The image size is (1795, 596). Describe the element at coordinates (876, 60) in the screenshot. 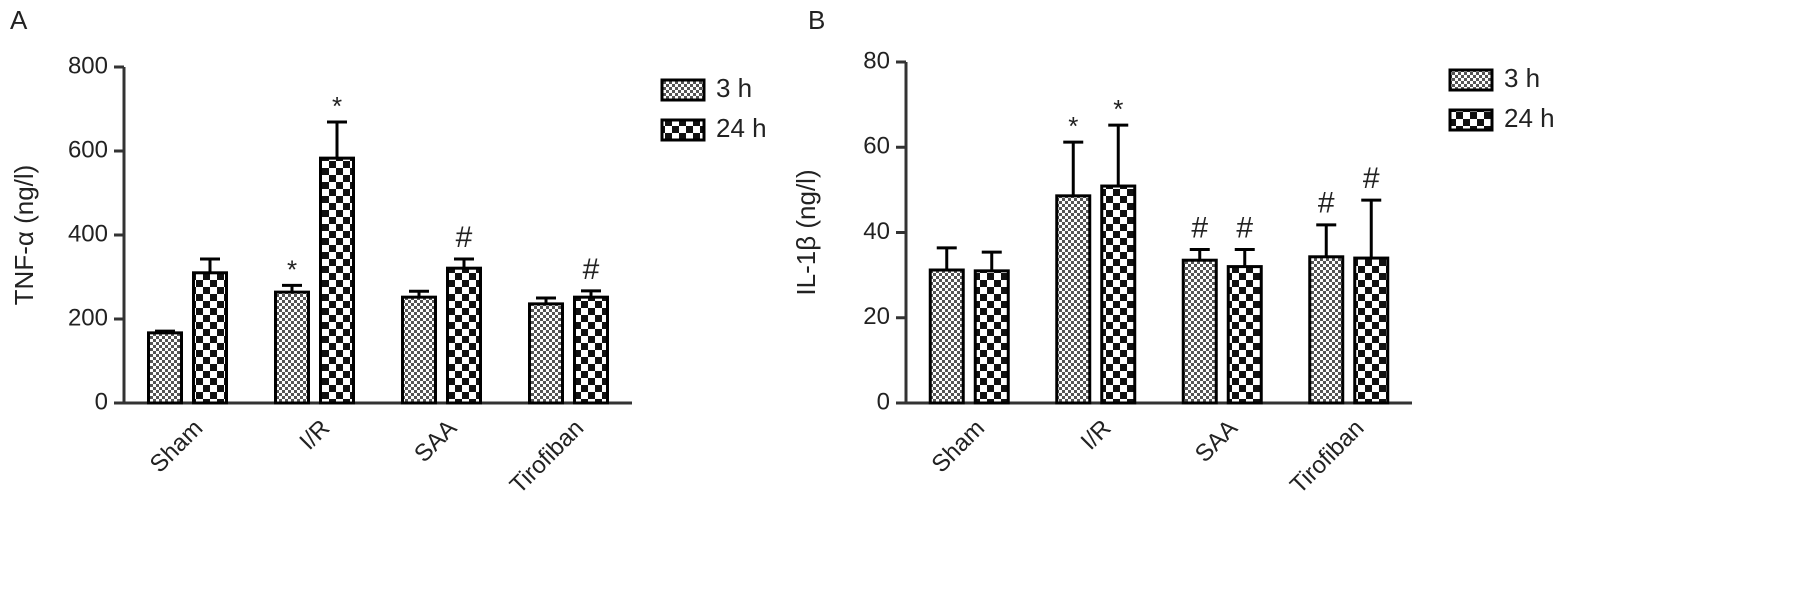

I see `y-tick-label: 80` at that location.